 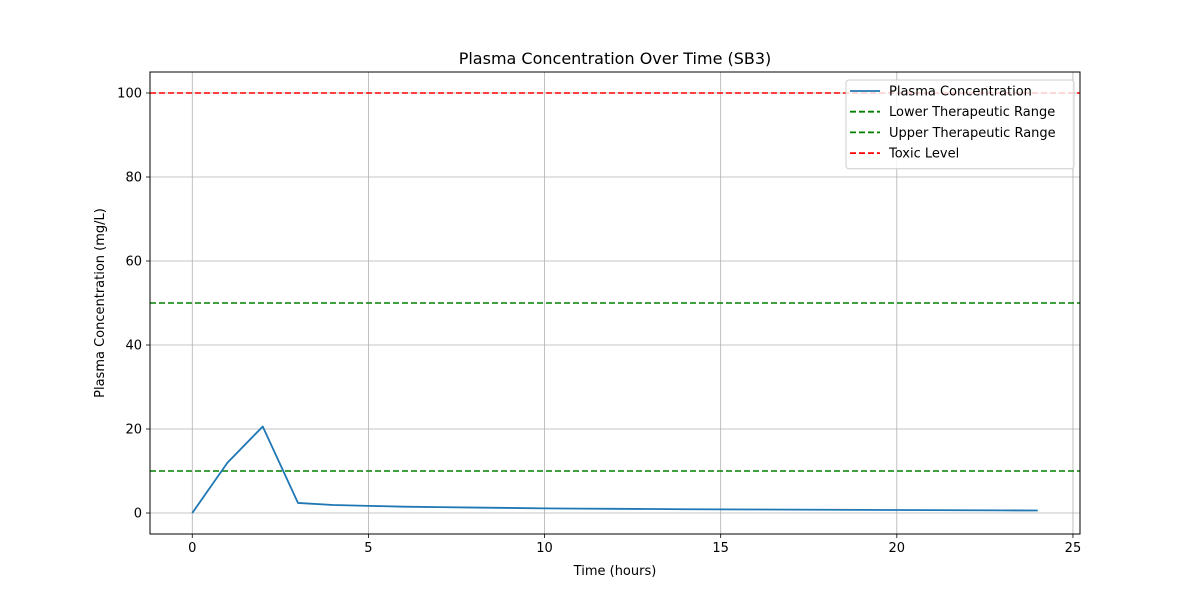 What do you see at coordinates (972, 112) in the screenshot?
I see `legend-label: Lower Therapeutic Range` at bounding box center [972, 112].